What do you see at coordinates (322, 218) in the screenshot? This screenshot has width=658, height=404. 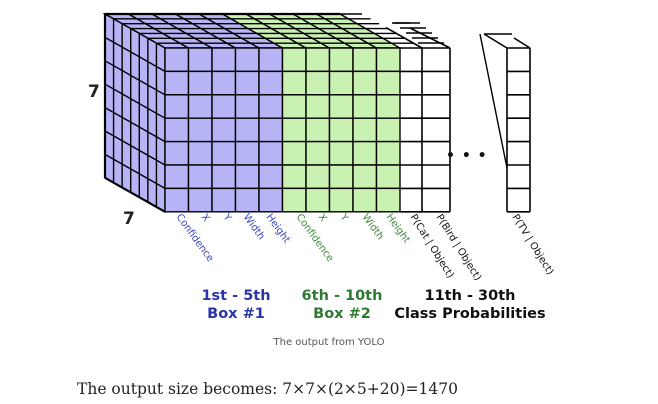 I see `box2-channel-label: X` at bounding box center [322, 218].